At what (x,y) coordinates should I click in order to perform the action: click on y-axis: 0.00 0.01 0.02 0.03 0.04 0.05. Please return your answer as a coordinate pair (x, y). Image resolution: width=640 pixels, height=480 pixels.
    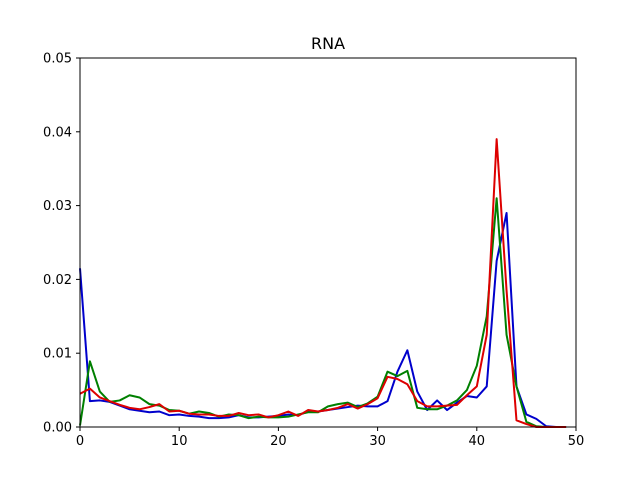
    Looking at the image, I should click on (61, 244).